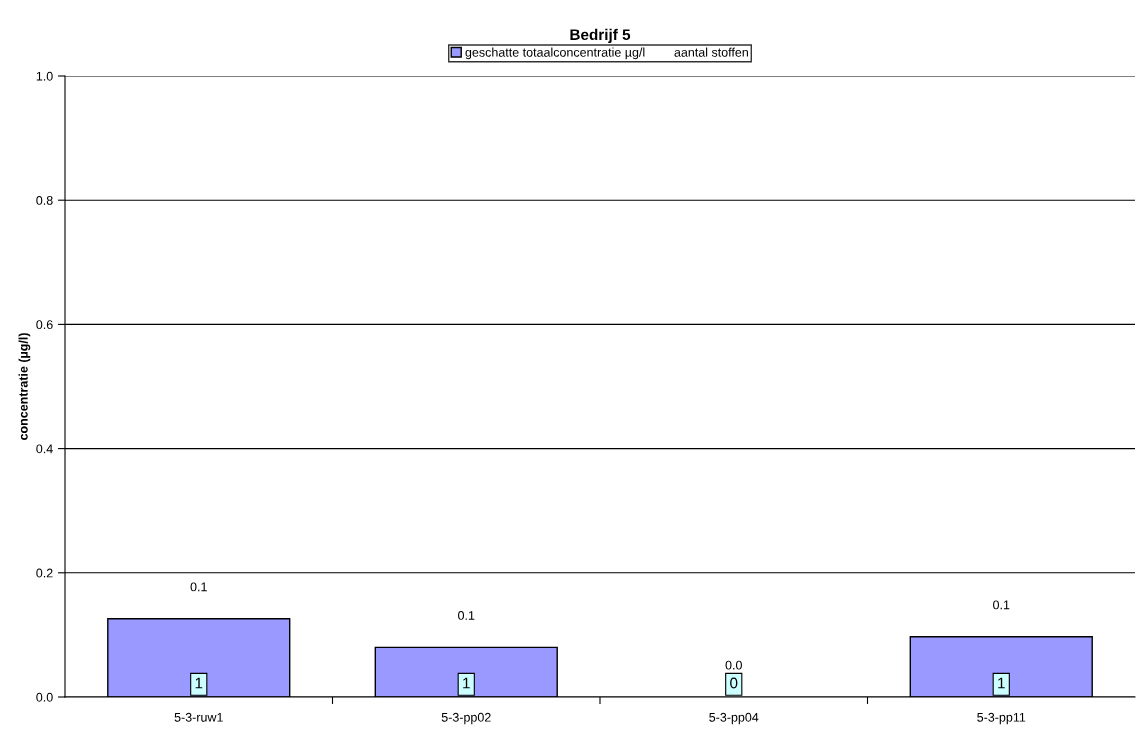  What do you see at coordinates (44, 449) in the screenshot?
I see `y-tick-label: 0.4` at bounding box center [44, 449].